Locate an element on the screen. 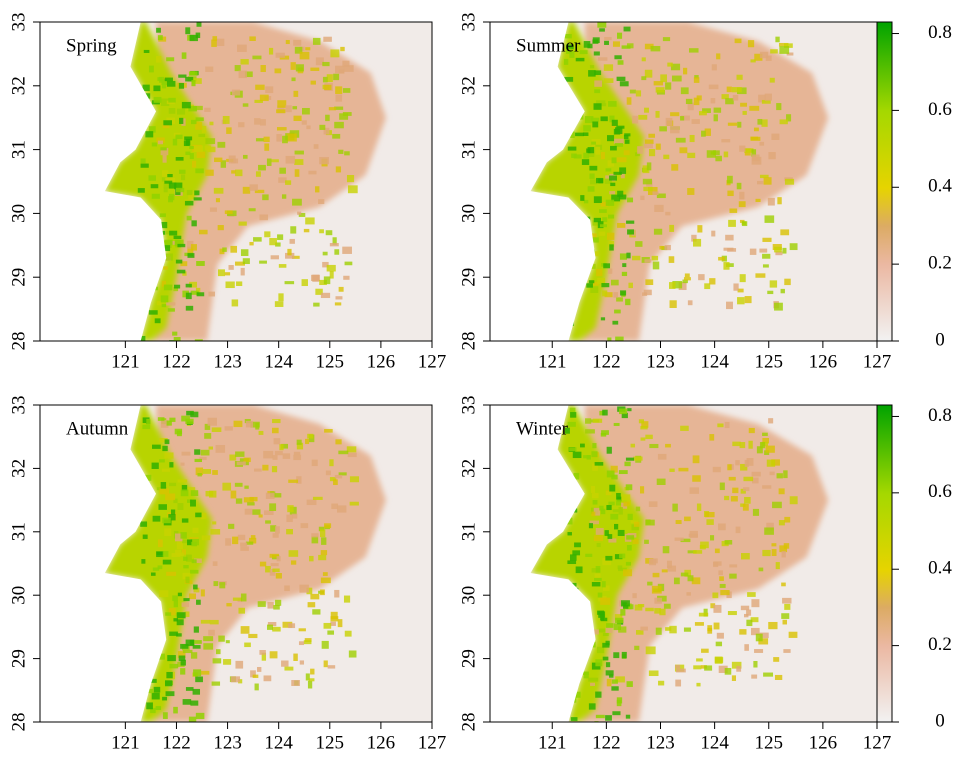 This screenshot has width=980, height=774. colorbar-tick-label: 0 is located at coordinates (940, 720).